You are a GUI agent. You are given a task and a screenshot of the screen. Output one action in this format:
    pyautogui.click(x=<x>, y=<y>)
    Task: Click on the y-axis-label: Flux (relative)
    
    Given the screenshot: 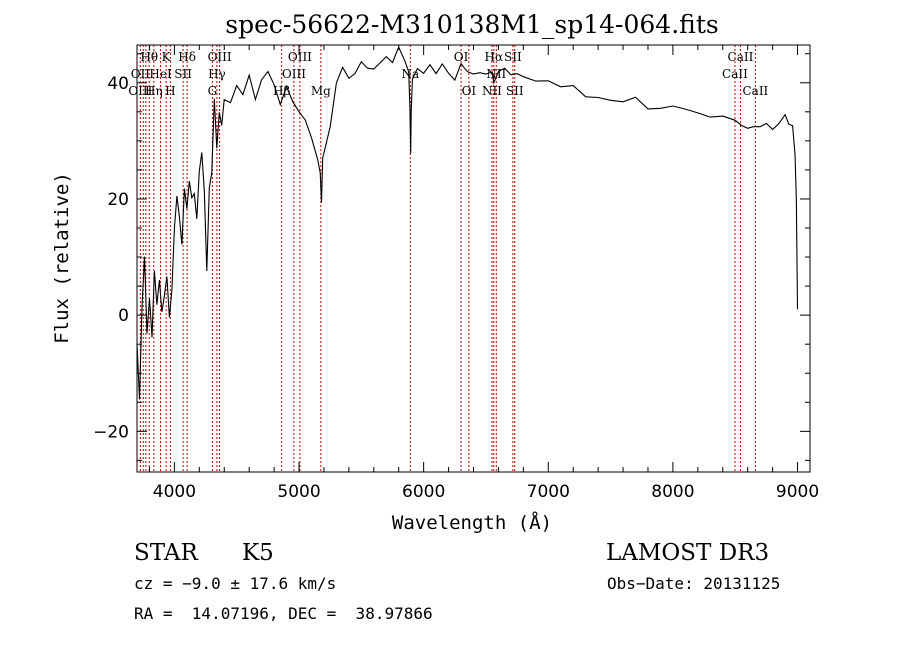 What is the action you would take?
    pyautogui.click(x=62, y=258)
    